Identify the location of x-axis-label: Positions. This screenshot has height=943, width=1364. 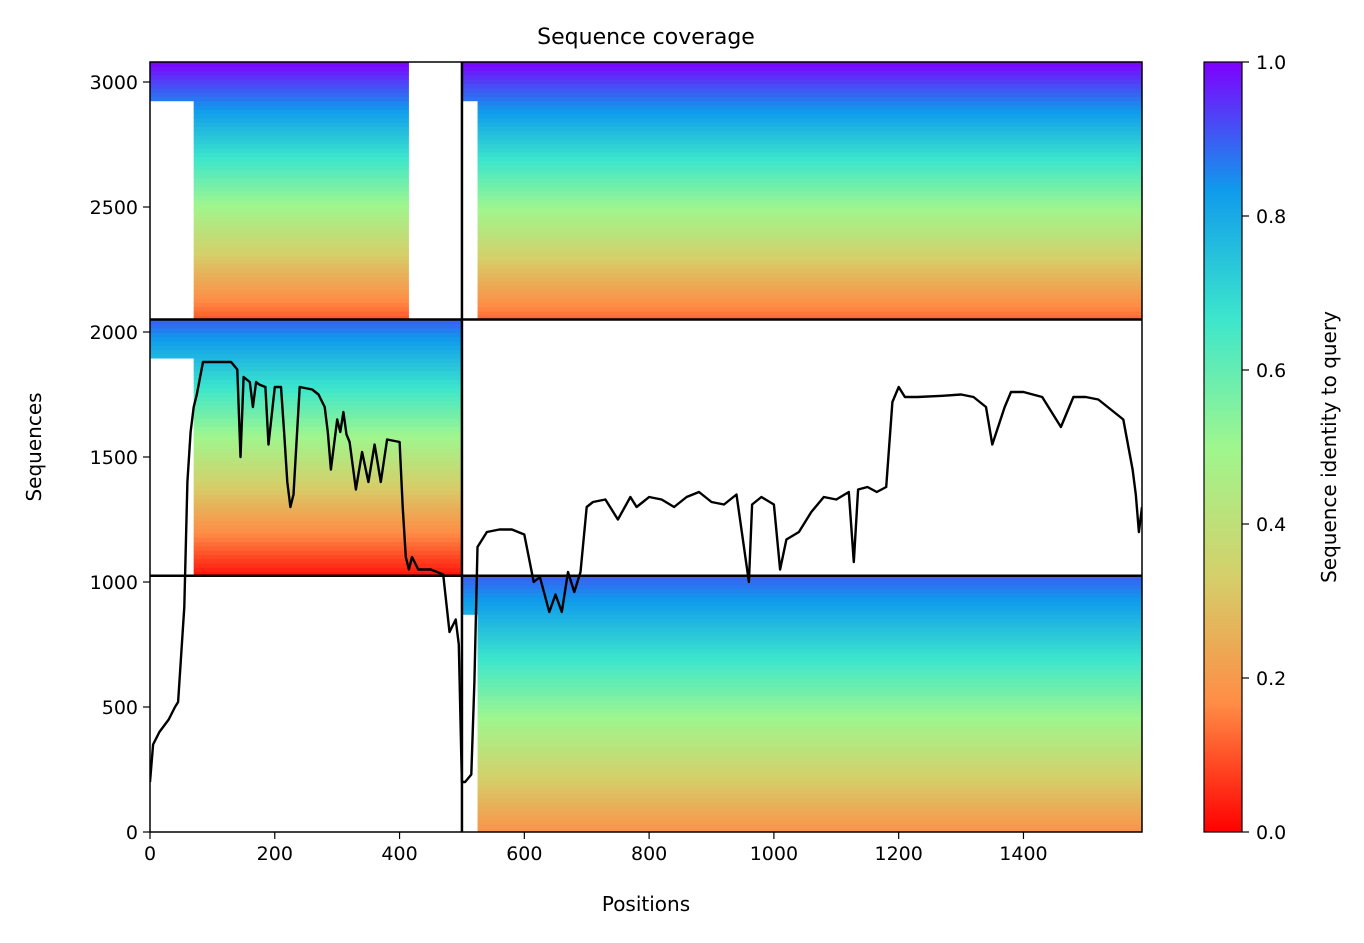
(646, 904).